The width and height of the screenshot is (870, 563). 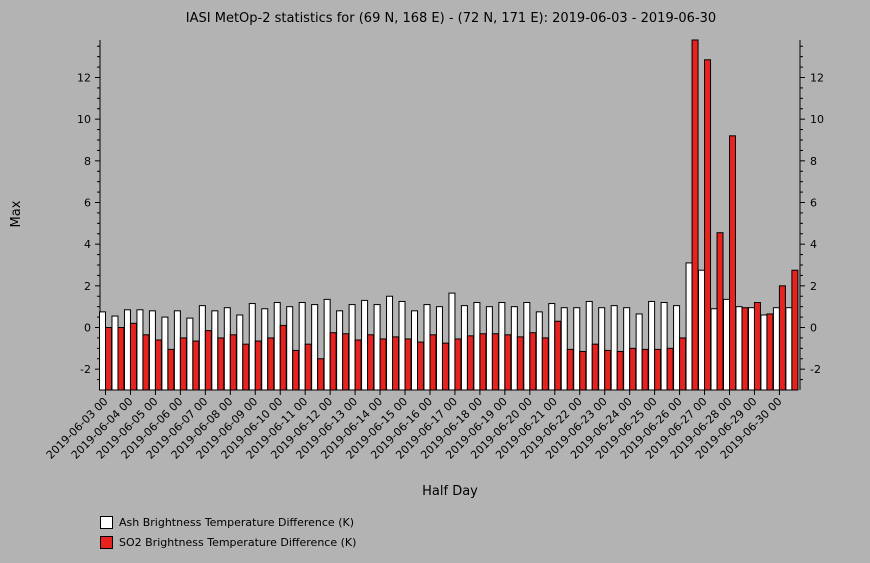 What do you see at coordinates (106, 542) in the screenshot?
I see `so2-swatch` at bounding box center [106, 542].